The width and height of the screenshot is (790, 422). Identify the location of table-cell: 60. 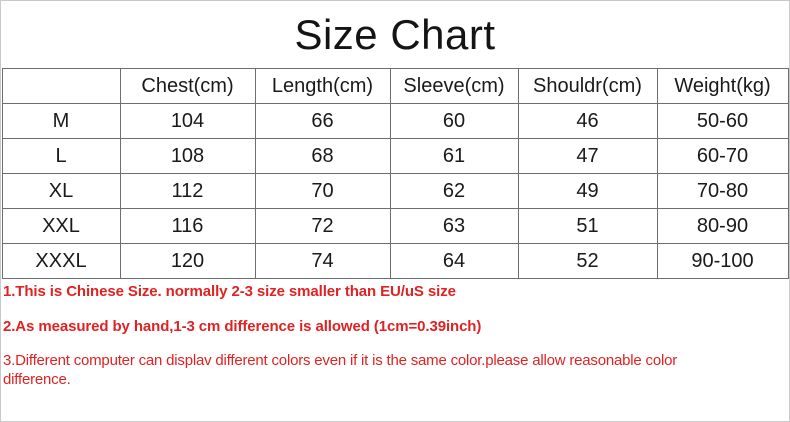
(454, 121).